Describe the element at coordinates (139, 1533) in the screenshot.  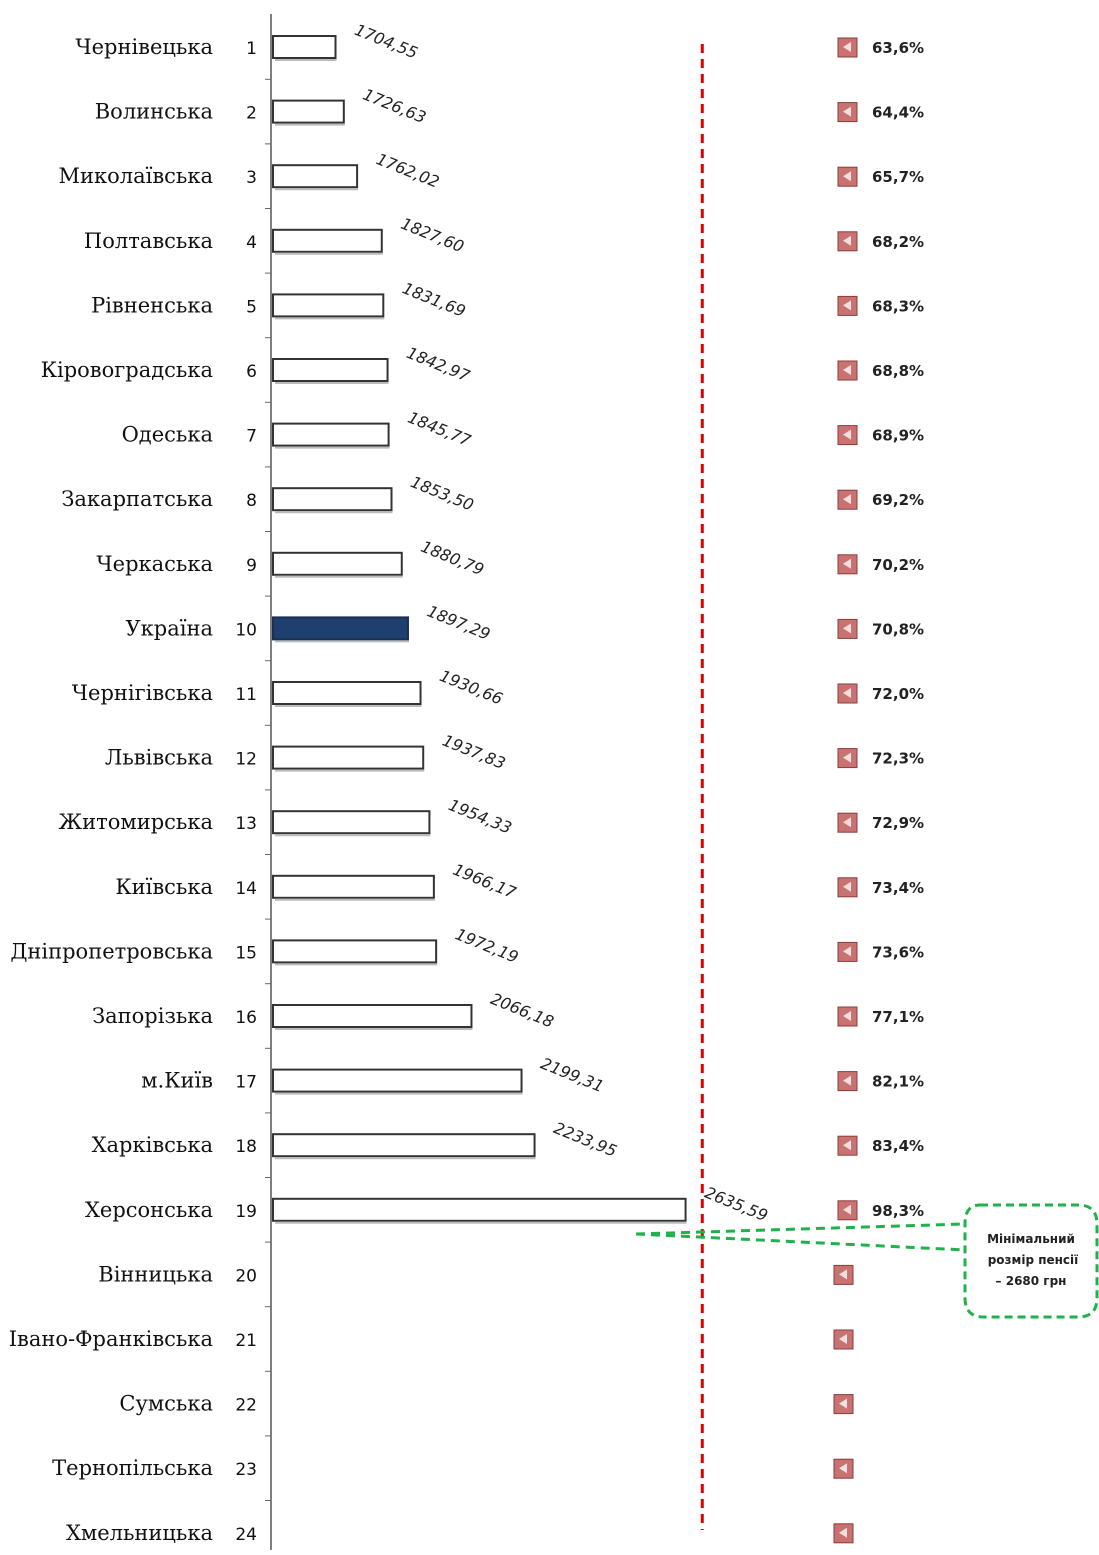
I see `category-label: Хмельницька` at that location.